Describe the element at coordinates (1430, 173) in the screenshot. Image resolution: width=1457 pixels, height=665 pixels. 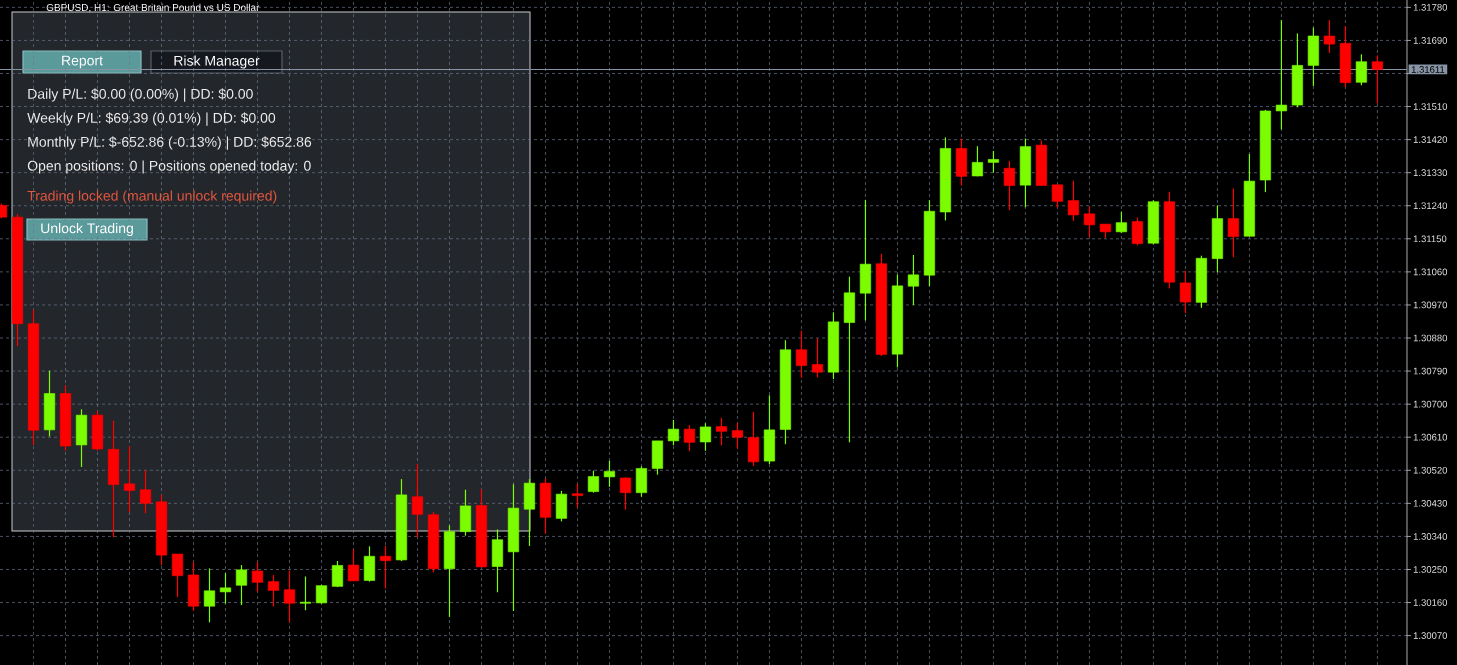
I see `y-tick-label: 1.31330` at that location.